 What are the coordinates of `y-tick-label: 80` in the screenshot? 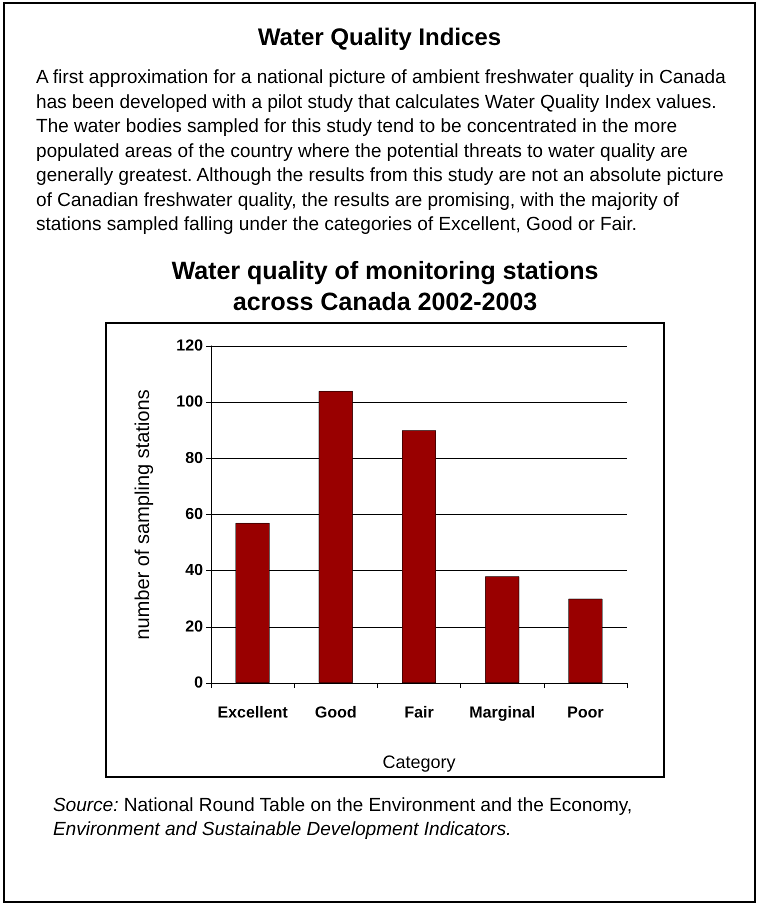 It's located at (194, 457).